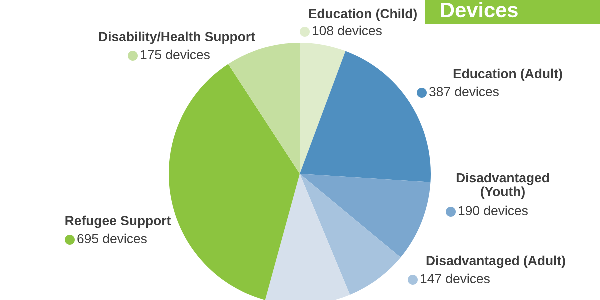 The image size is (600, 300). I want to click on data-label: 190 devices, so click(493, 211).